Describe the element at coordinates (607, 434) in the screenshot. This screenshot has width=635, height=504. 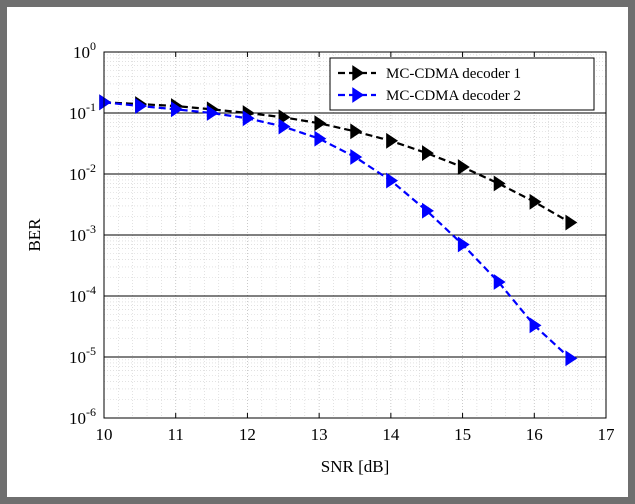
I see `x-tick-label: 17` at that location.